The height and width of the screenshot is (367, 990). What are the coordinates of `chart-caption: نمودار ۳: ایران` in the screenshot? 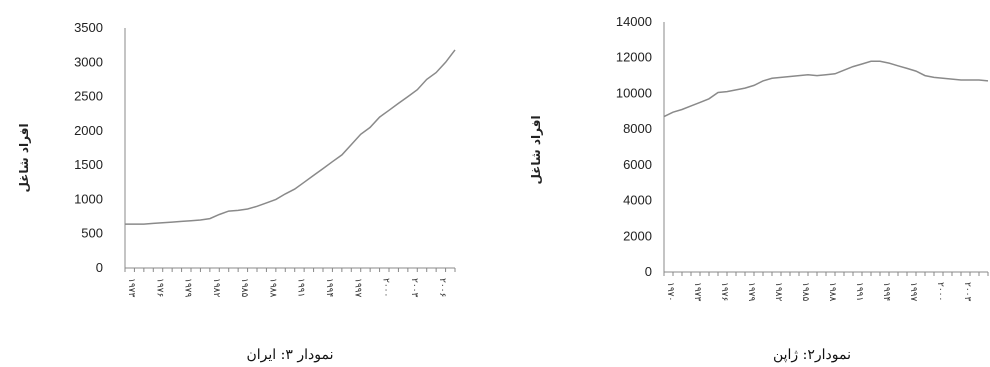 It's located at (290, 355).